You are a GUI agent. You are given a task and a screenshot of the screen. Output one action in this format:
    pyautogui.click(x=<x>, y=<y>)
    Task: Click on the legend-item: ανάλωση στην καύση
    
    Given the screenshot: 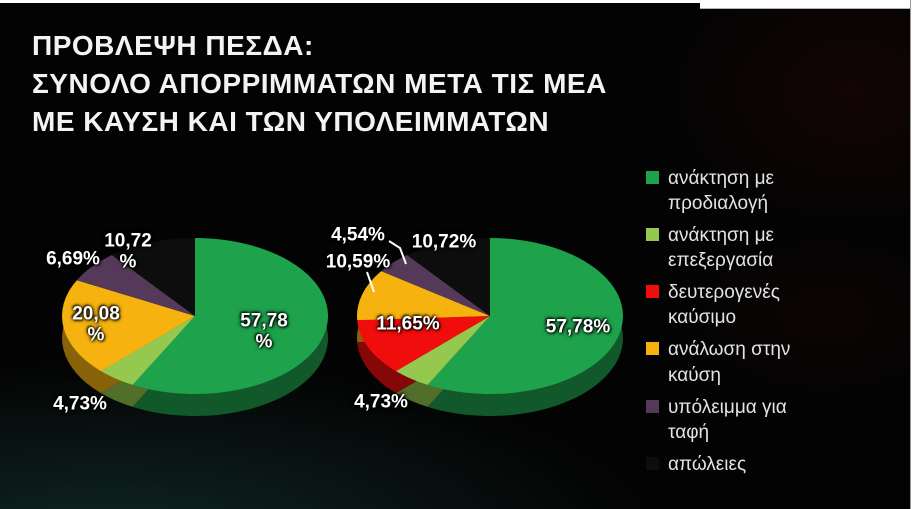 What is the action you would take?
    pyautogui.click(x=776, y=362)
    